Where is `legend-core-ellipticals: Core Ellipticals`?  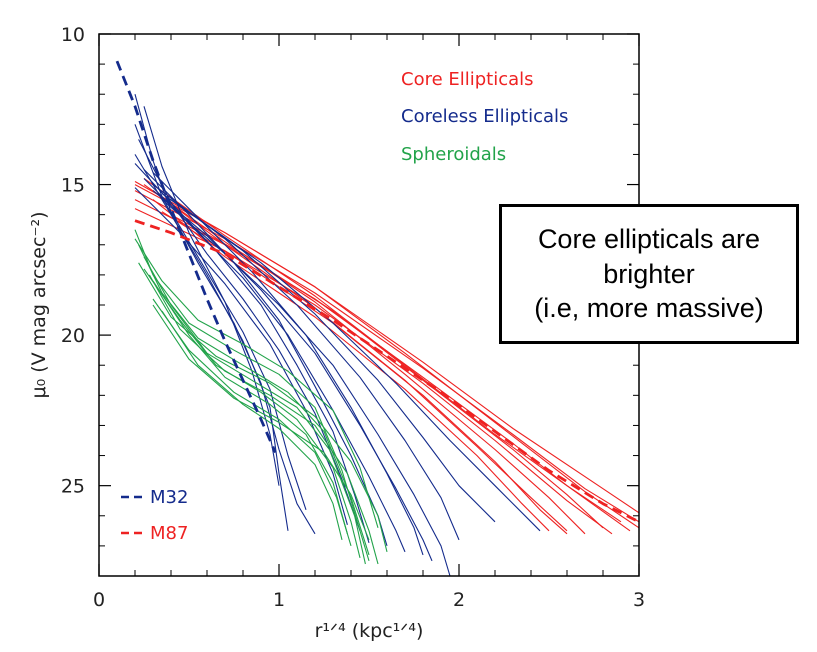
legend-core-ellipticals: Core Ellipticals is located at coordinates (467, 79).